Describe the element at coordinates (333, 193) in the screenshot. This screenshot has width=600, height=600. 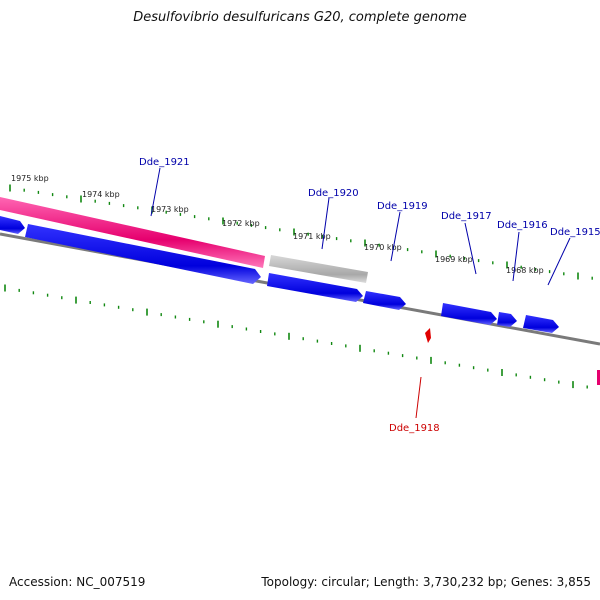
I see `gene-label-dde1920: Dde_1920` at that location.